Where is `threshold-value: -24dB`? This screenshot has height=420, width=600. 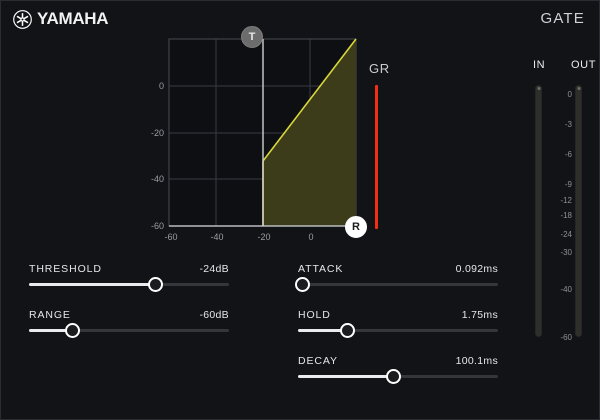 threshold-value: -24dB is located at coordinates (214, 269).